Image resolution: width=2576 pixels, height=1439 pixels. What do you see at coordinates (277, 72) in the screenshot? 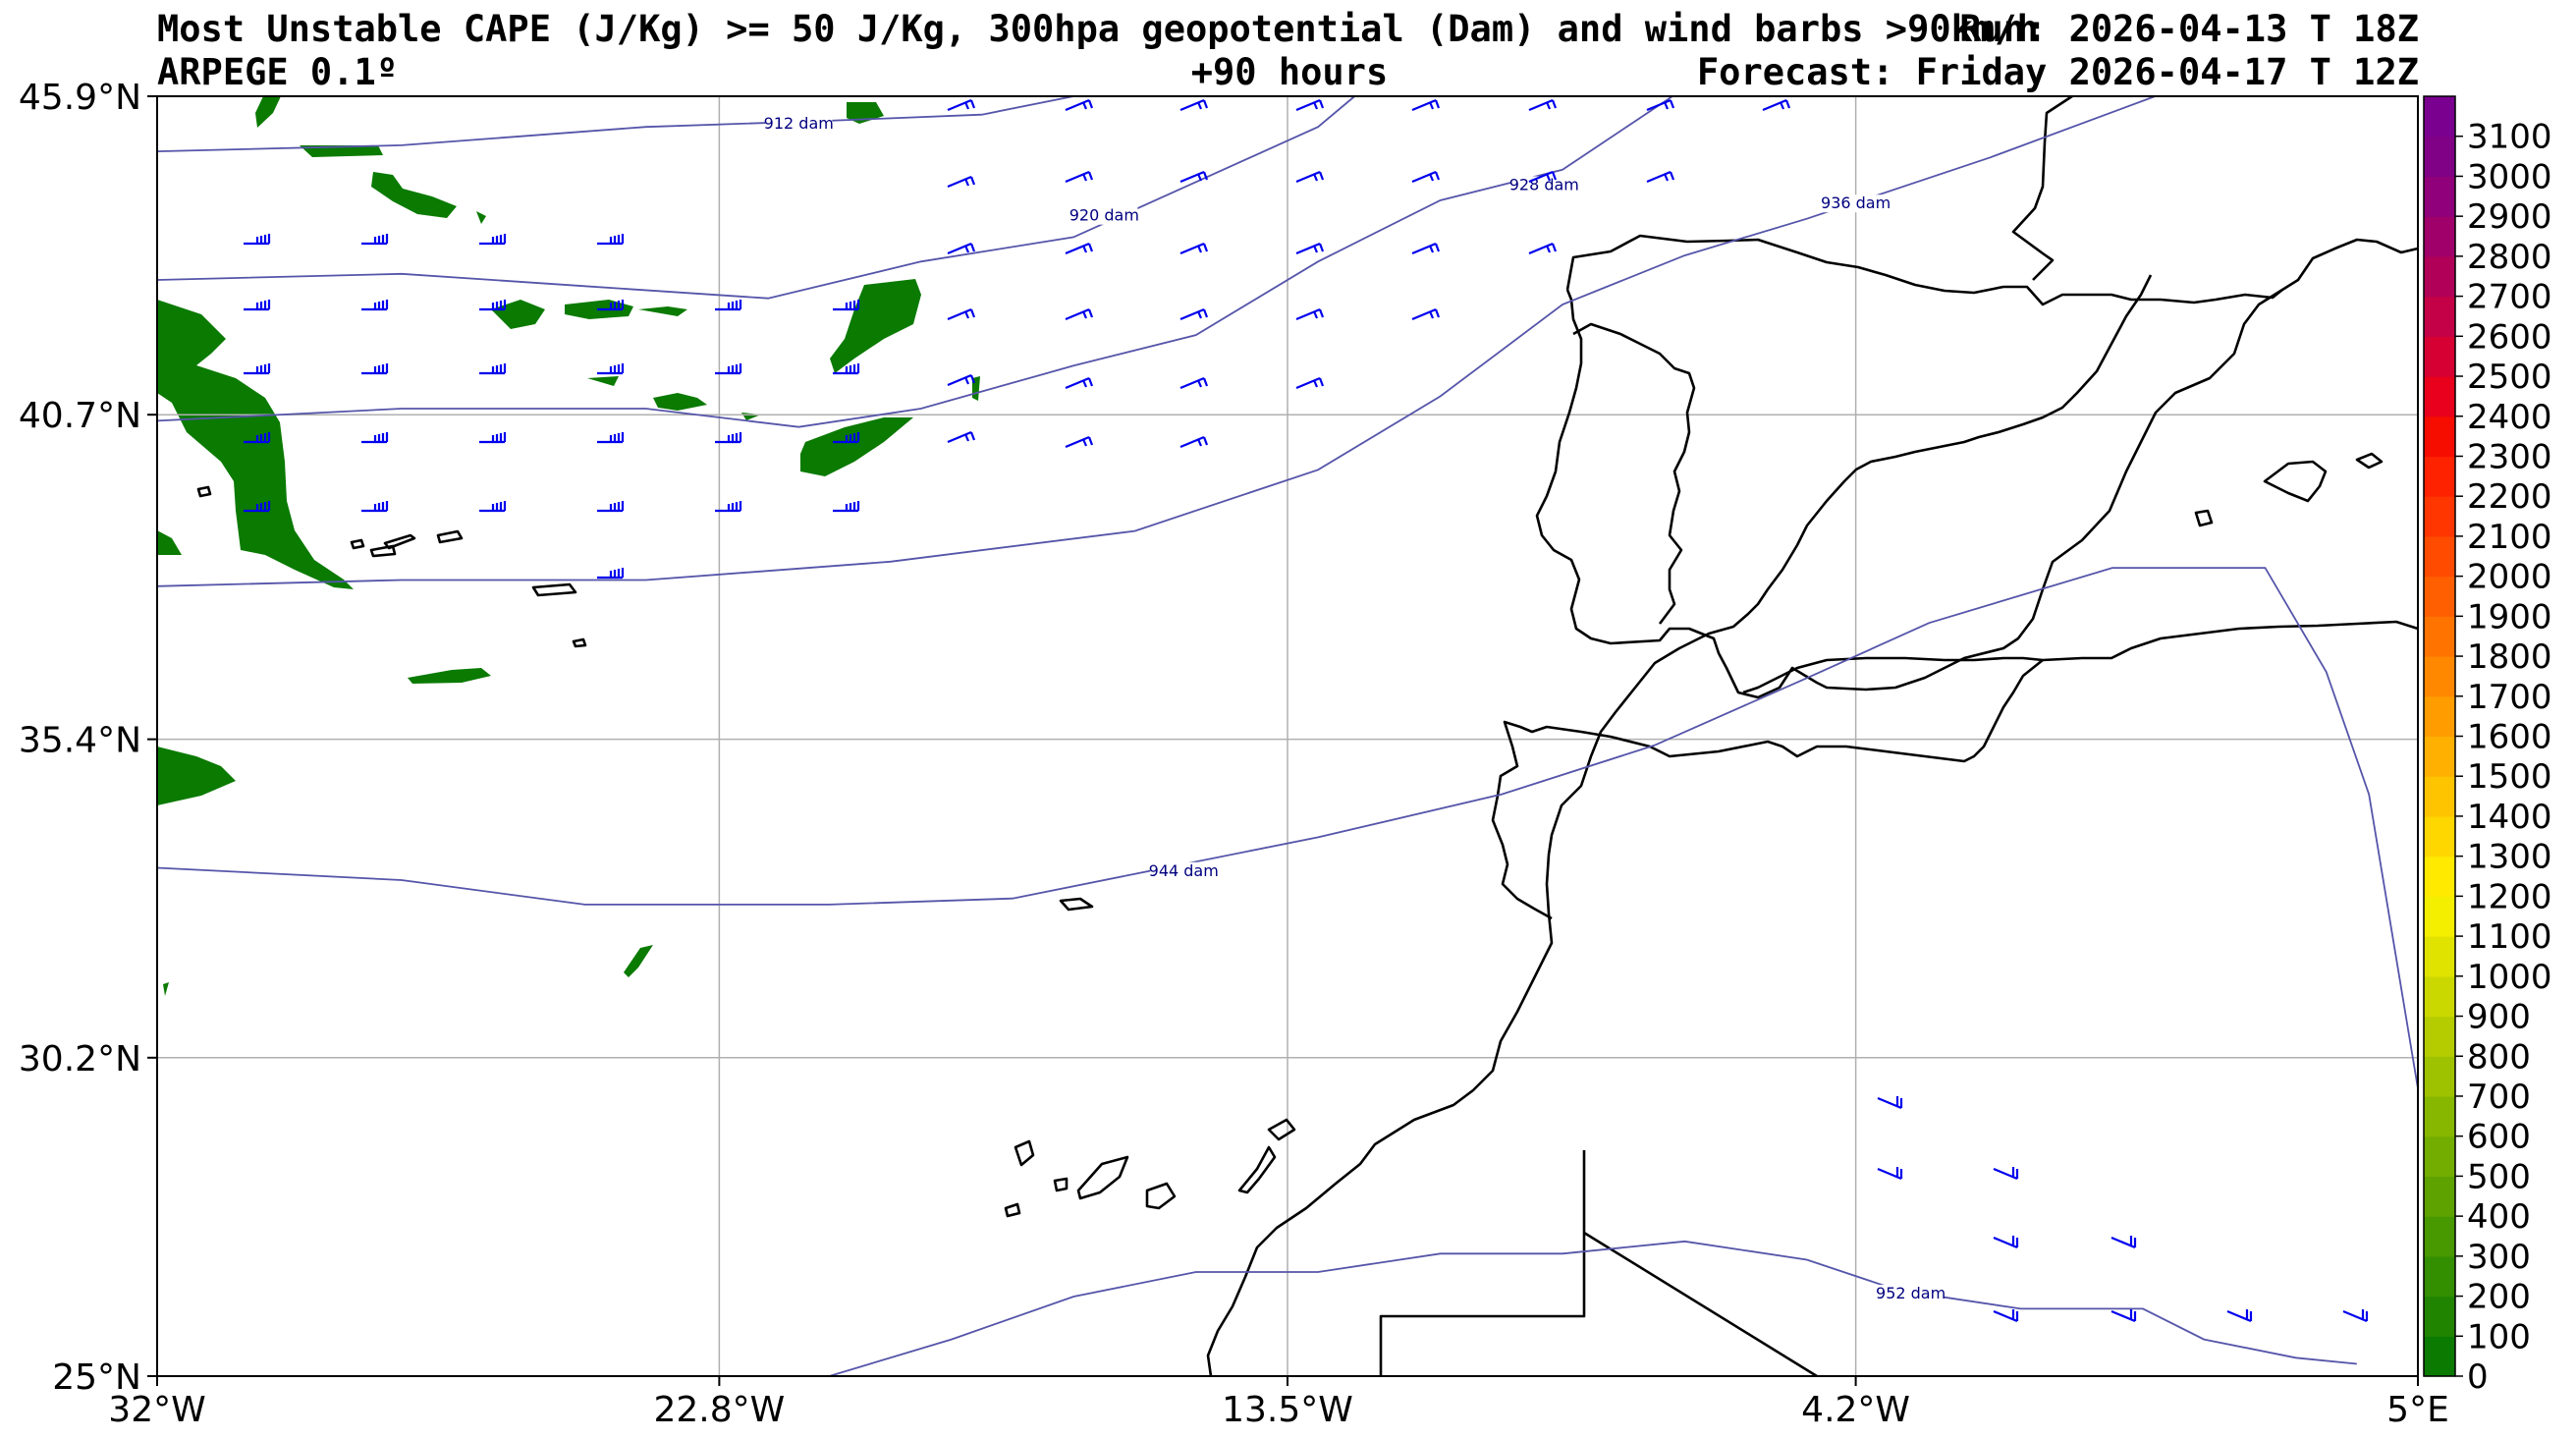
I see `model-label: ARPEGE 0.1º` at bounding box center [277, 72].